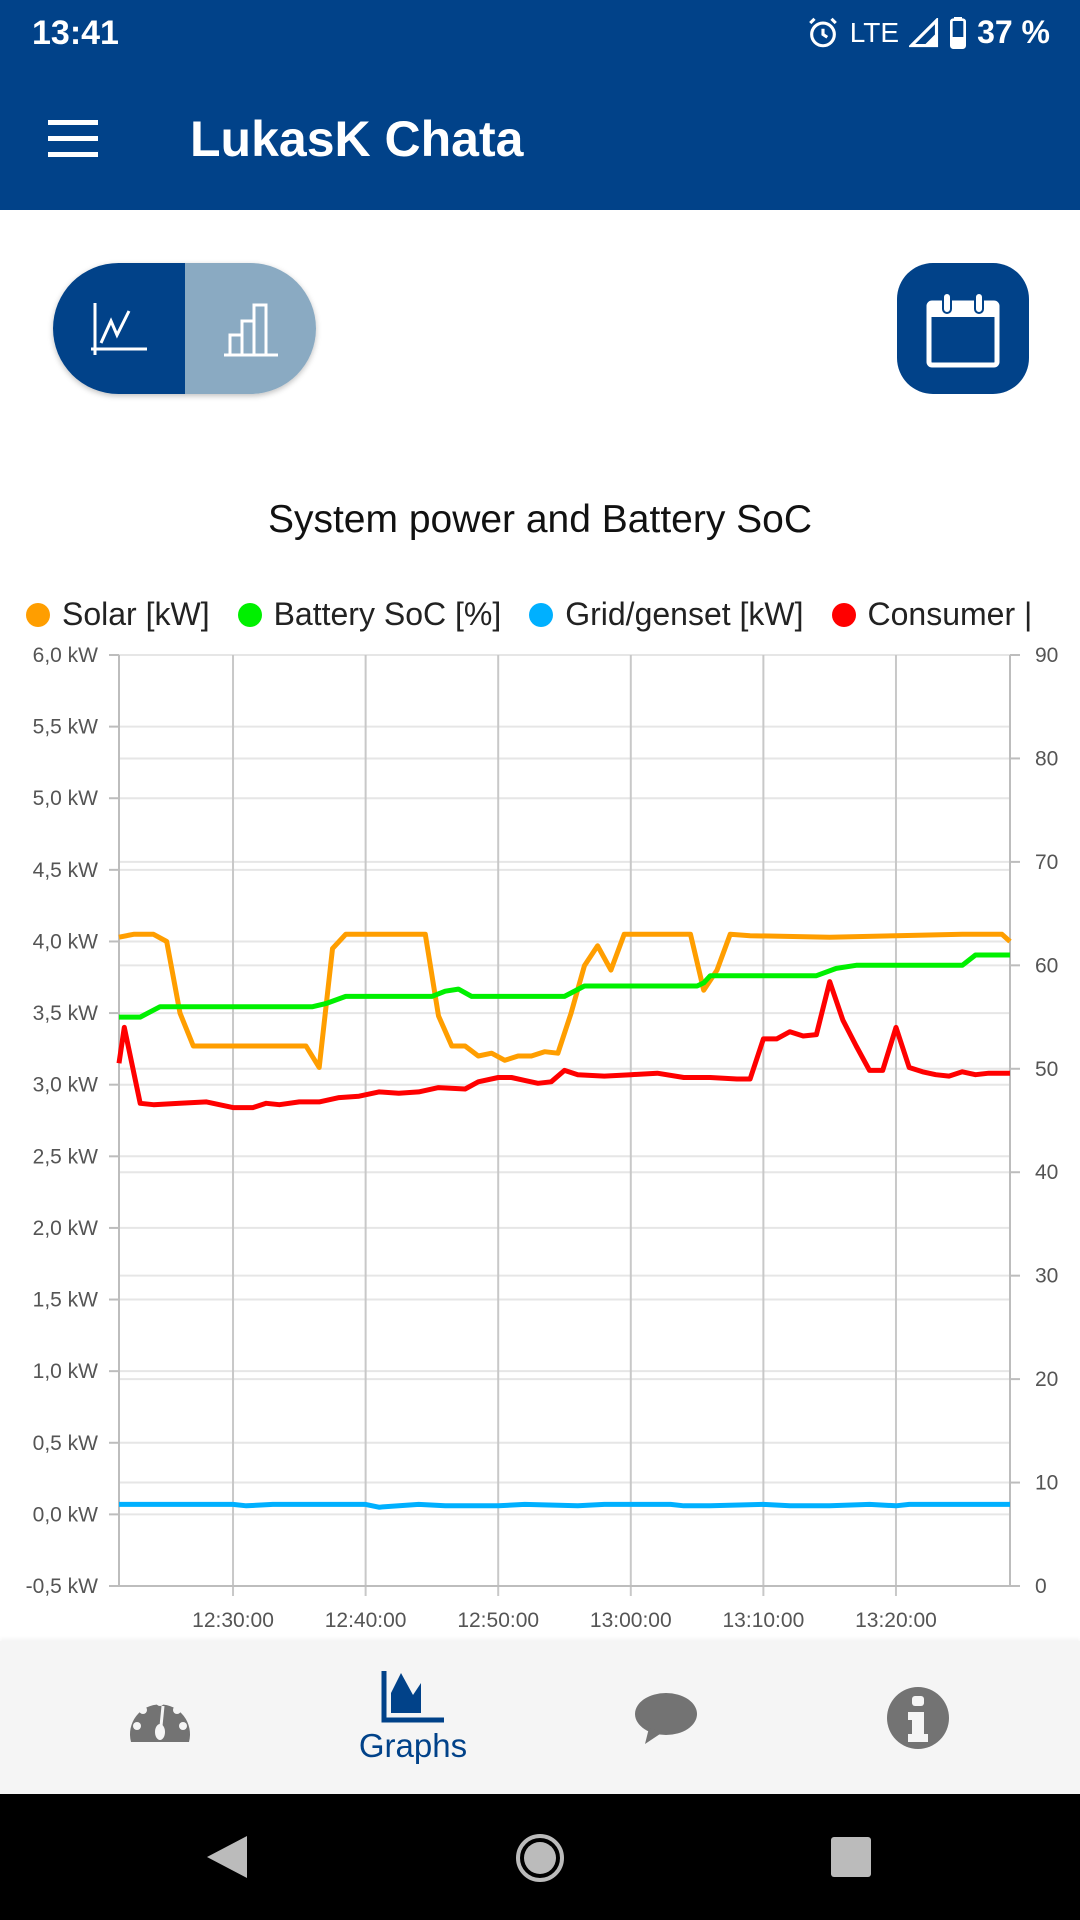  What do you see at coordinates (958, 32) in the screenshot?
I see `battery-icon` at bounding box center [958, 32].